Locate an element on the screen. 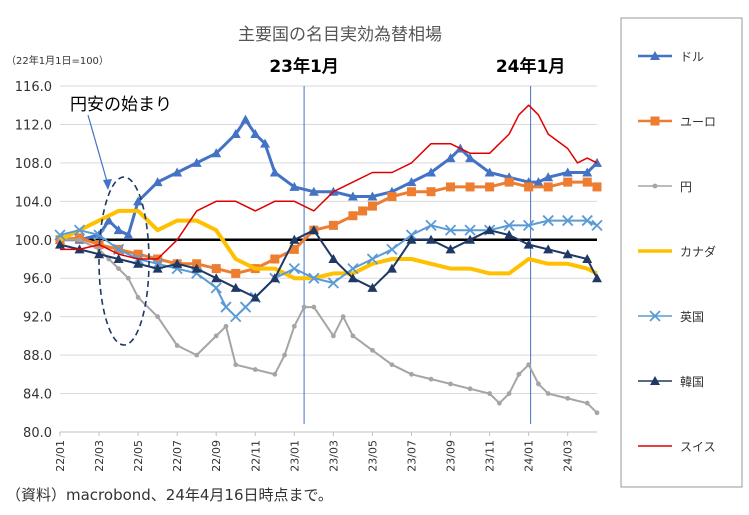 The height and width of the screenshot is (515, 749). x-tick-label: 23/09 is located at coordinates (451, 456).